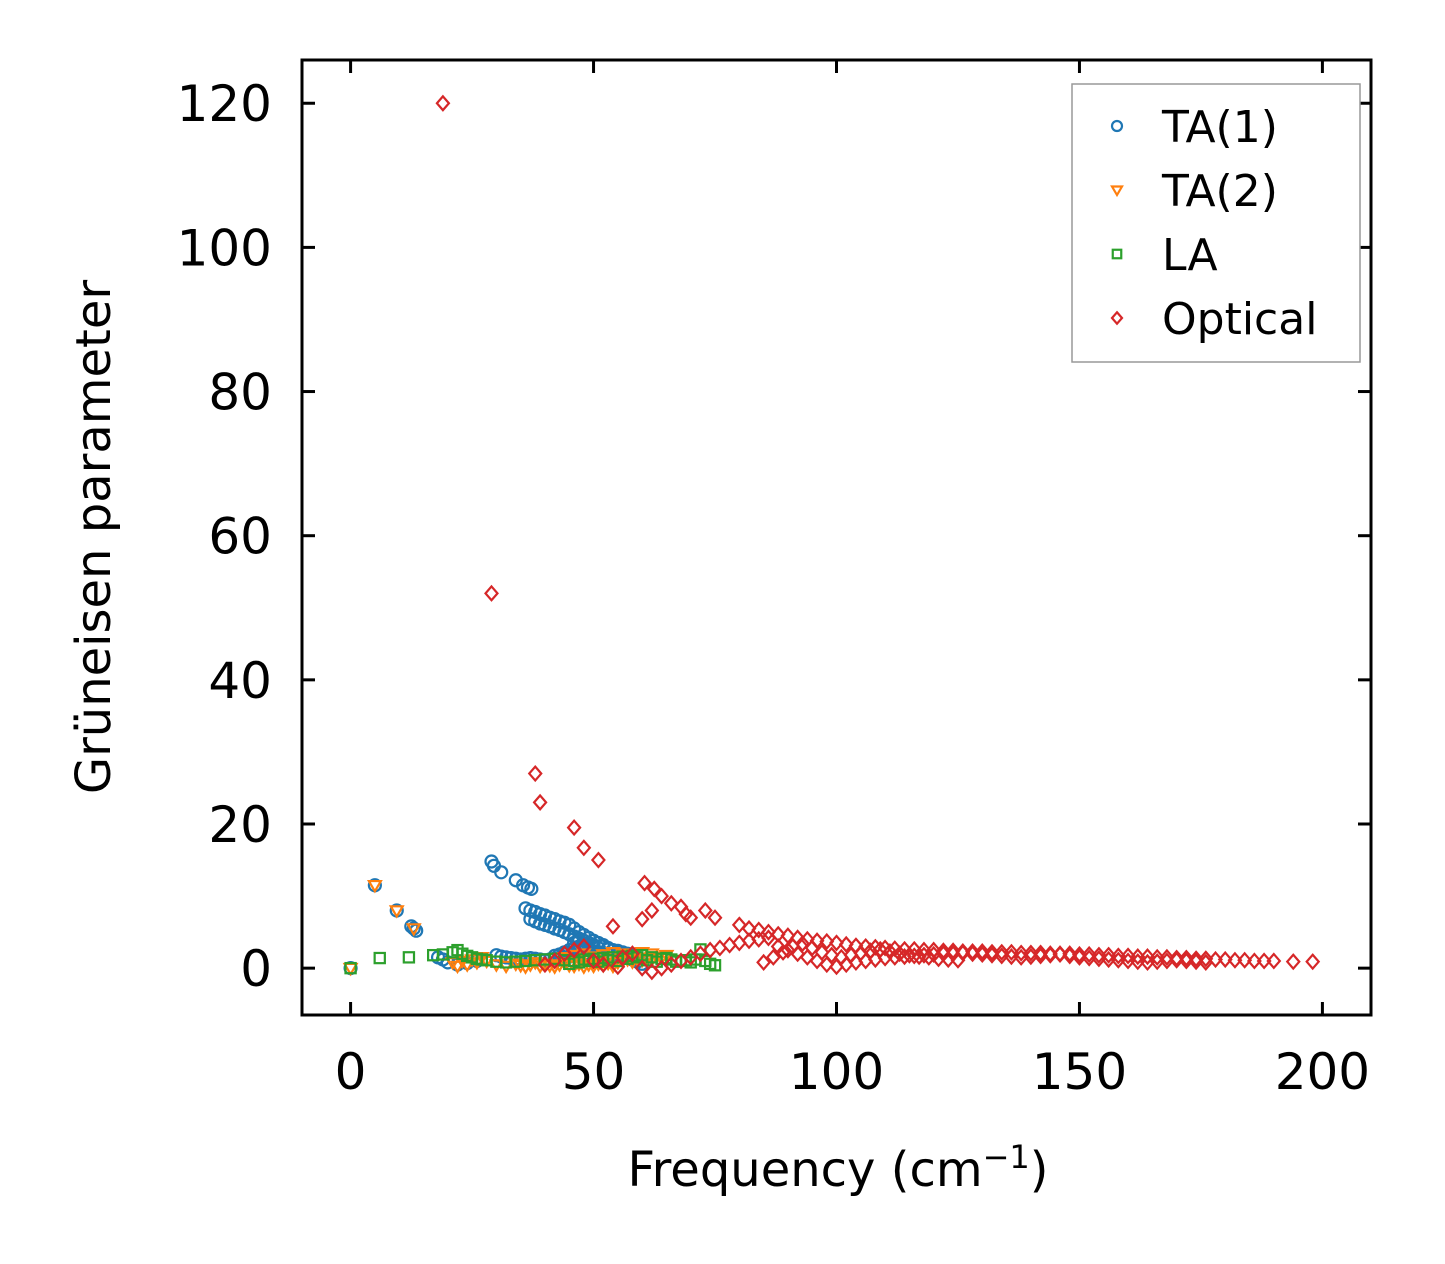 The width and height of the screenshot is (1445, 1264). What do you see at coordinates (594, 1072) in the screenshot?
I see `x-tick-label: 50` at bounding box center [594, 1072].